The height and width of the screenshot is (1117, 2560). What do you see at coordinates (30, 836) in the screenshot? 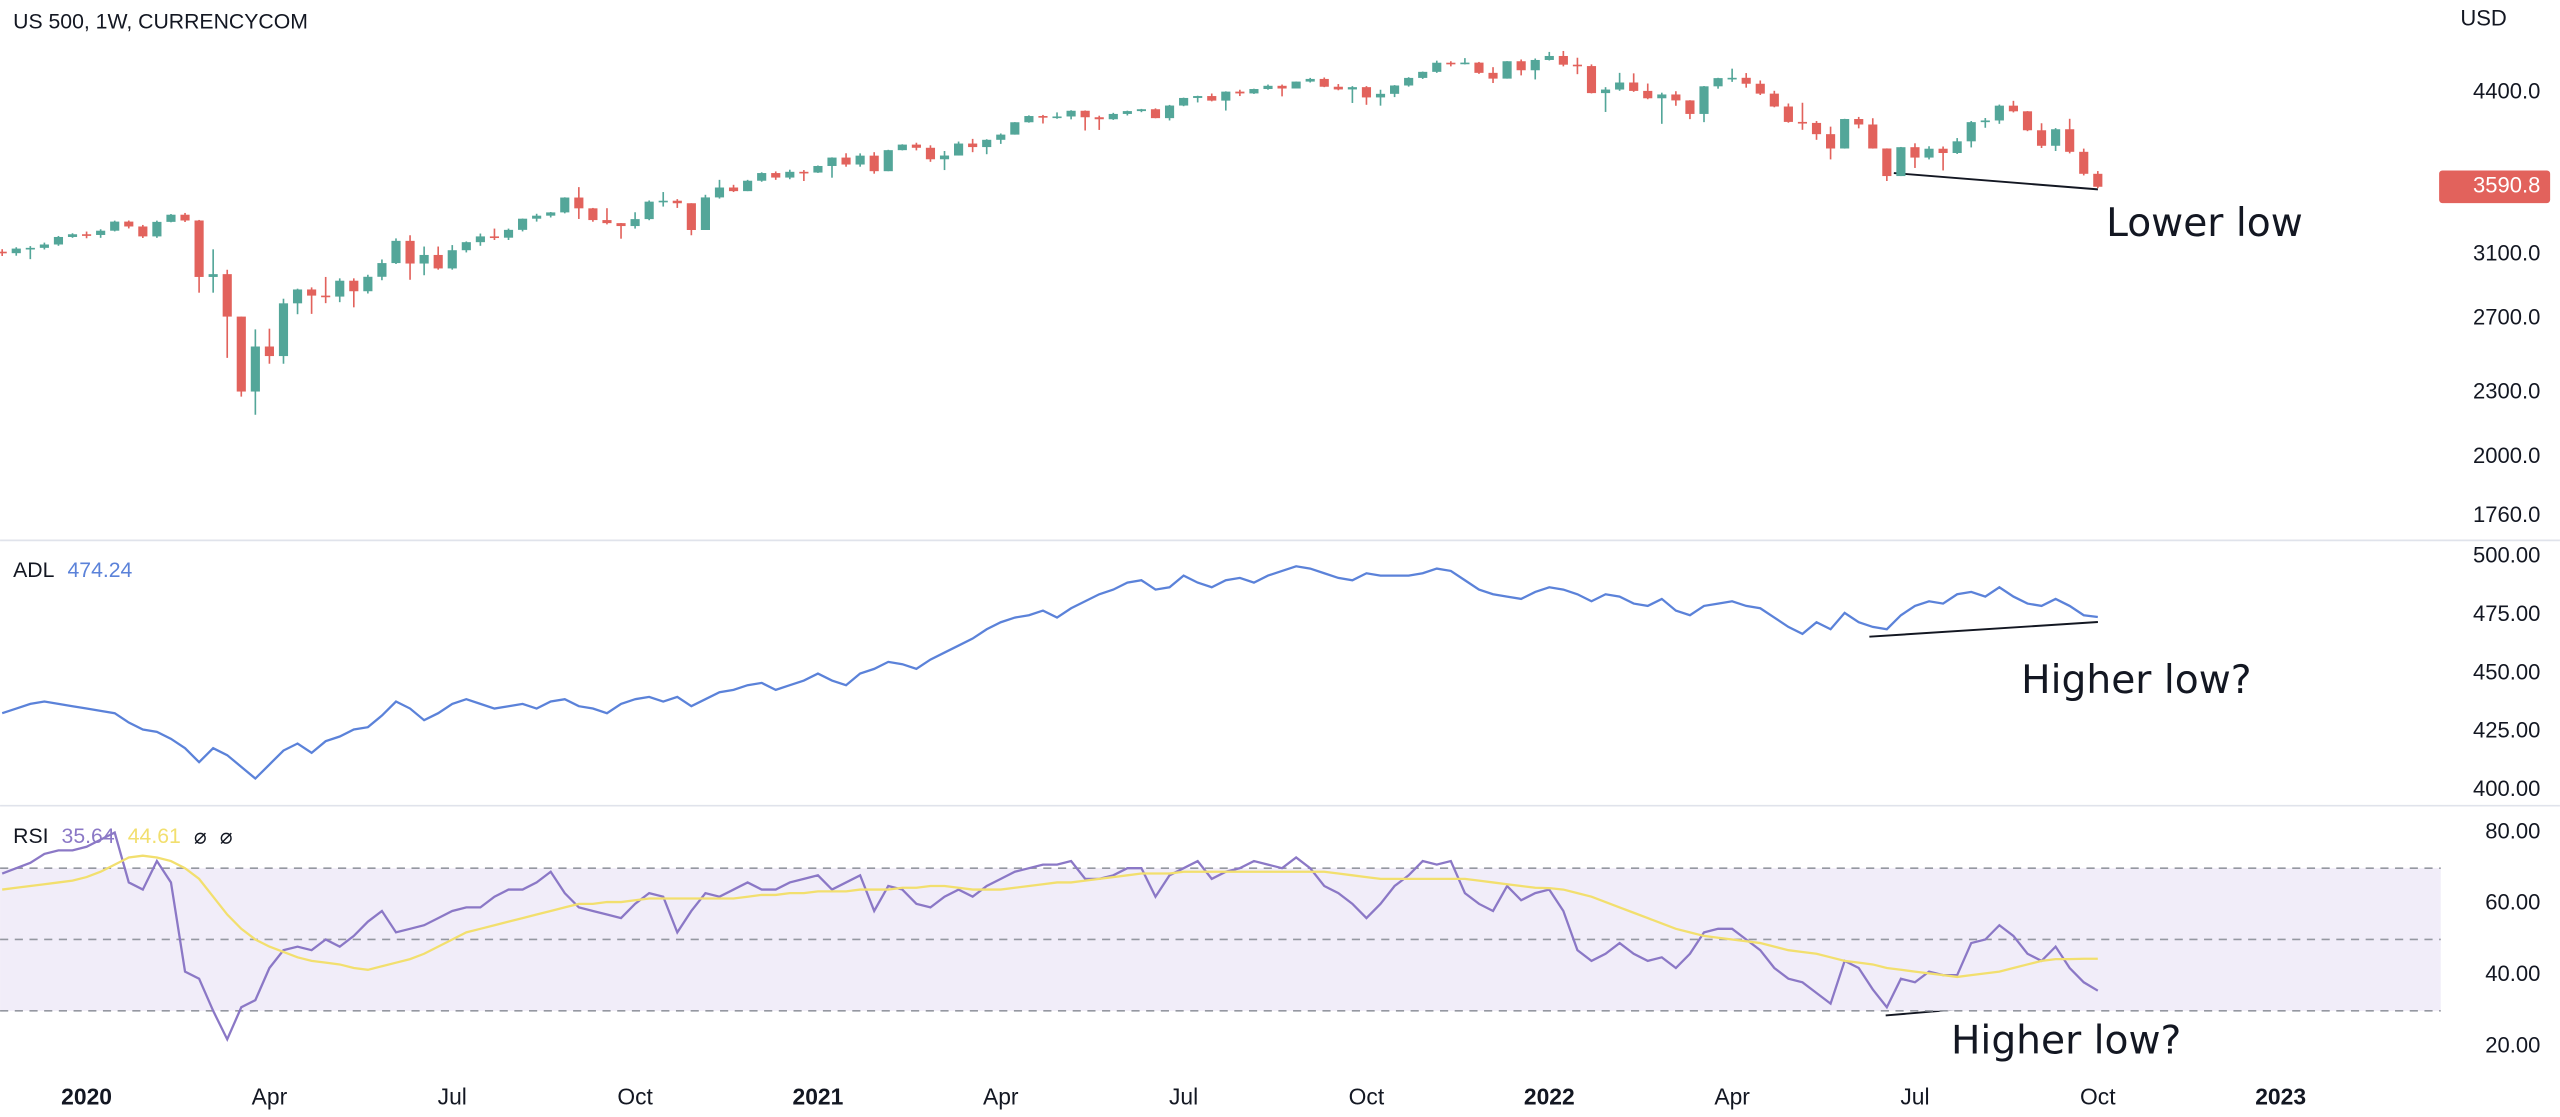
I see `pane-title: RSI` at bounding box center [30, 836].